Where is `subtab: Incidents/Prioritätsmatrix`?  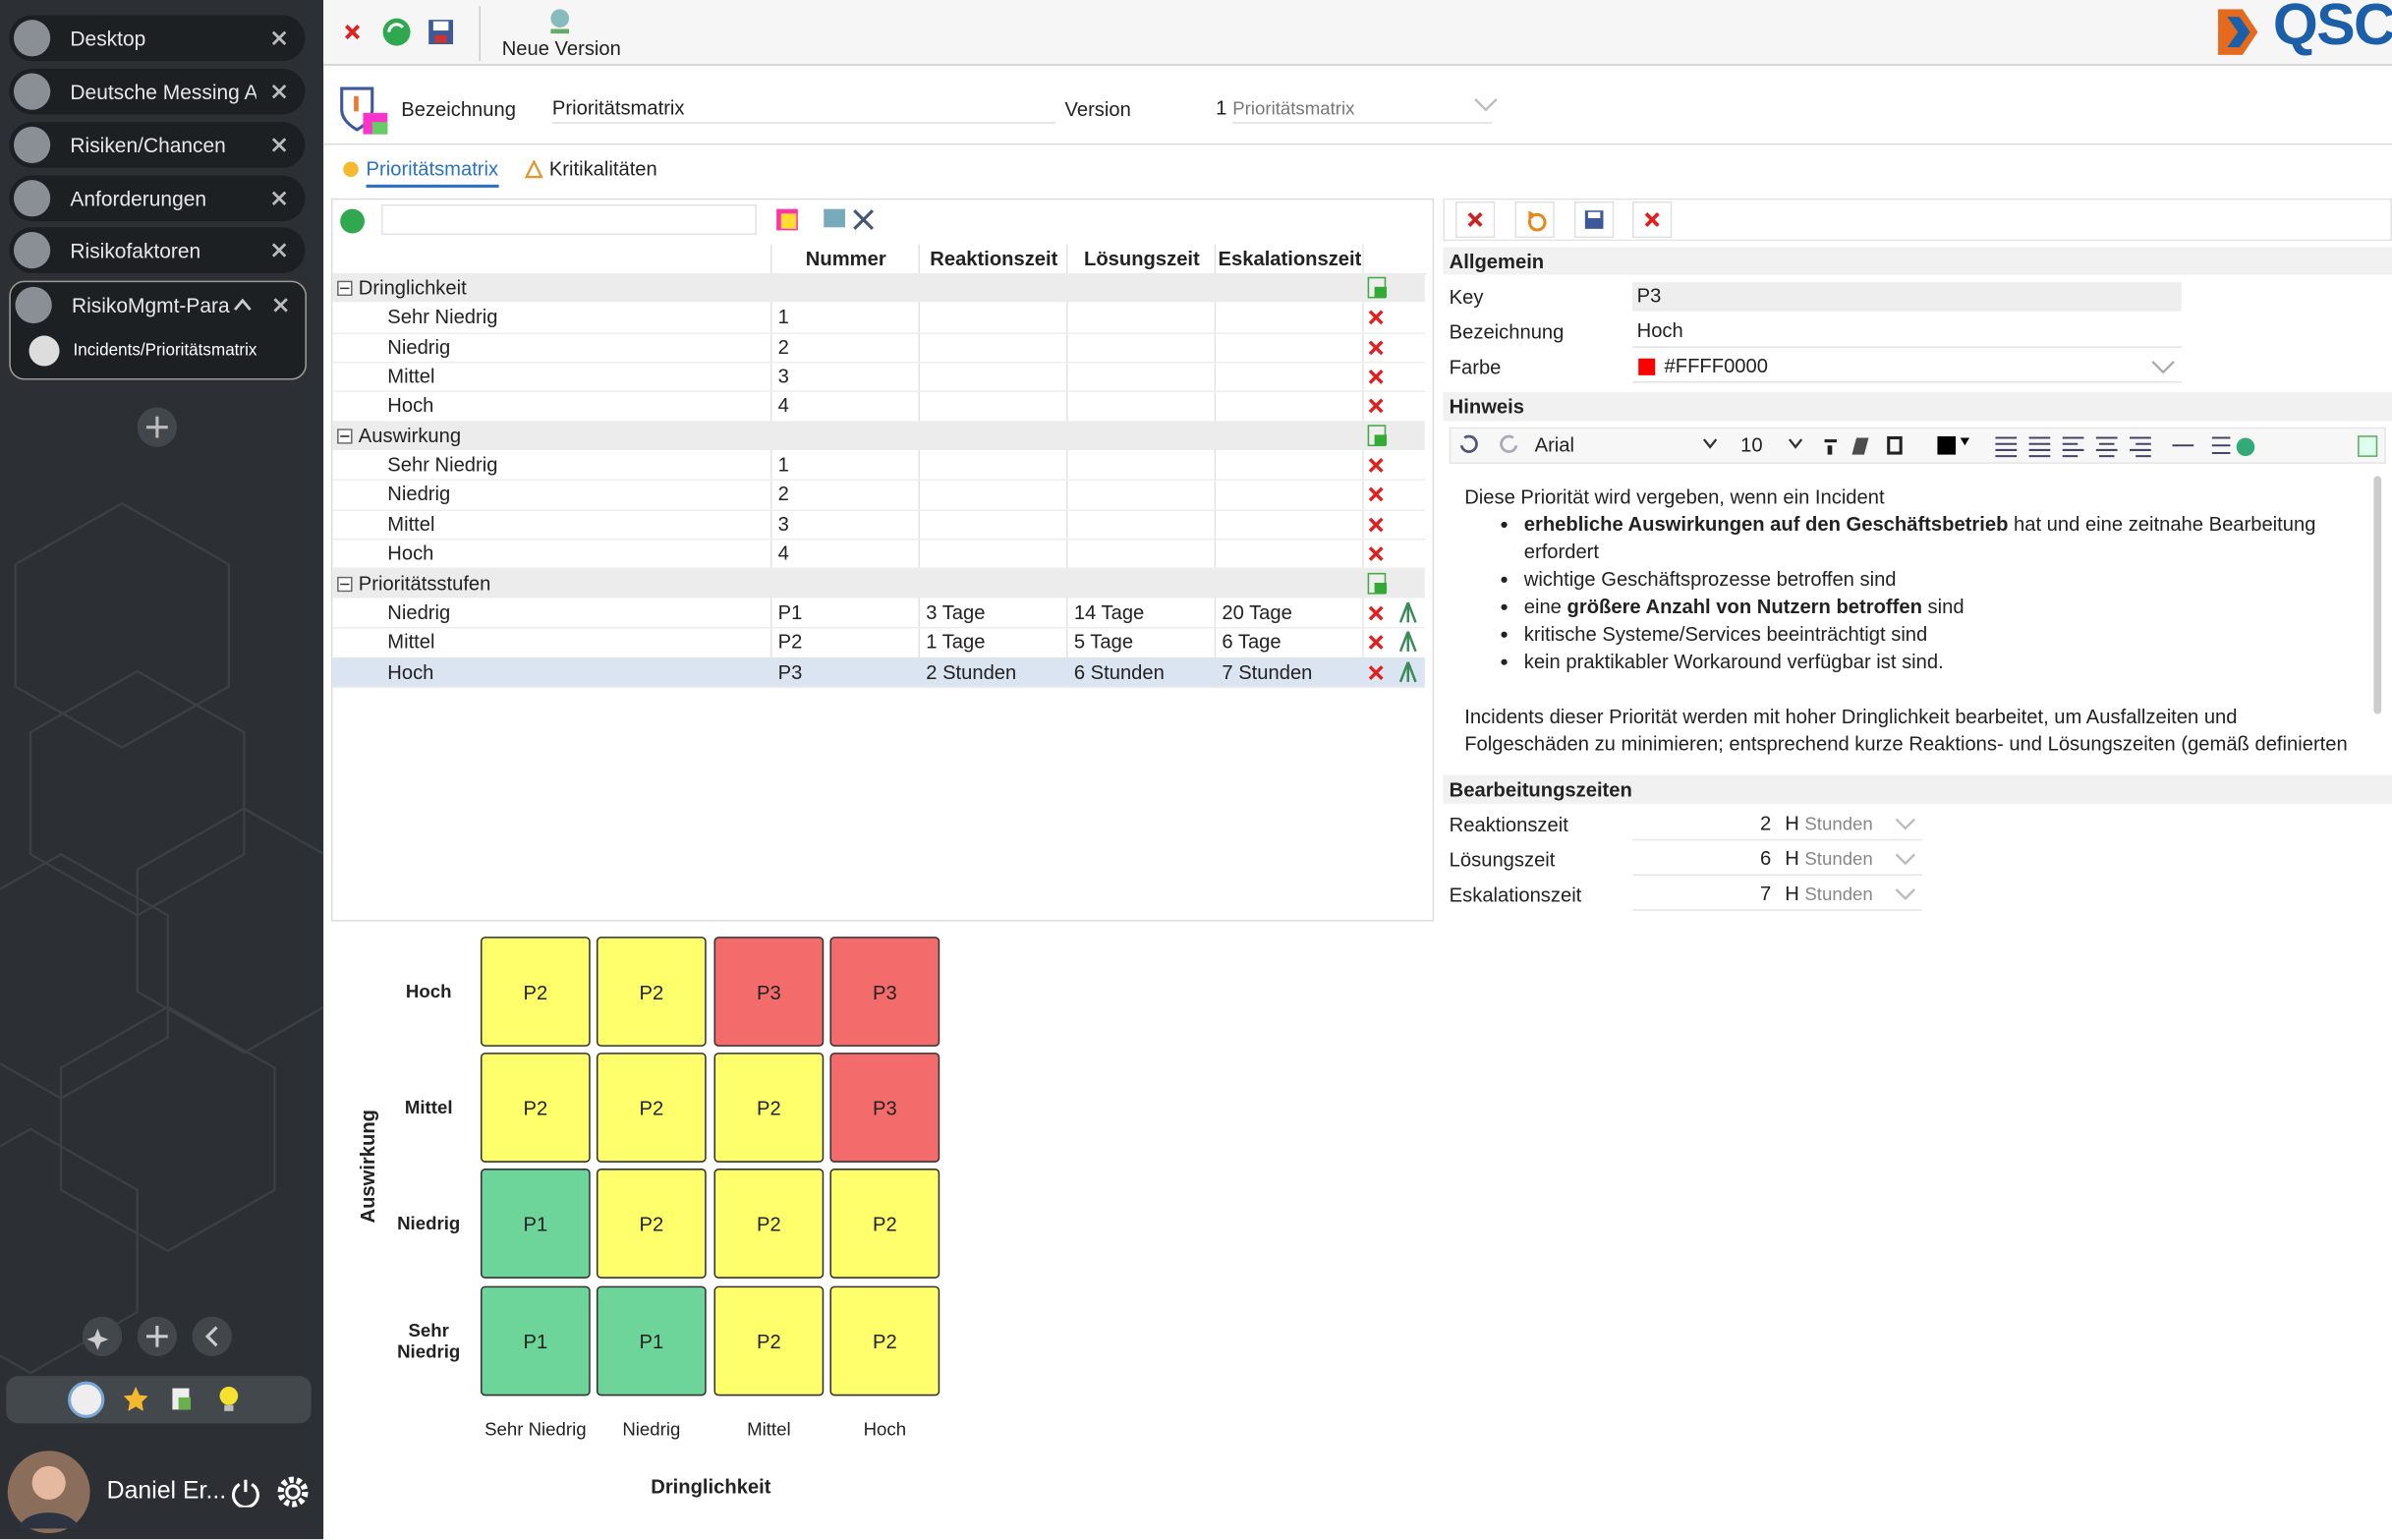
subtab: Incidents/Prioritätsmatrix is located at coordinates (162, 352).